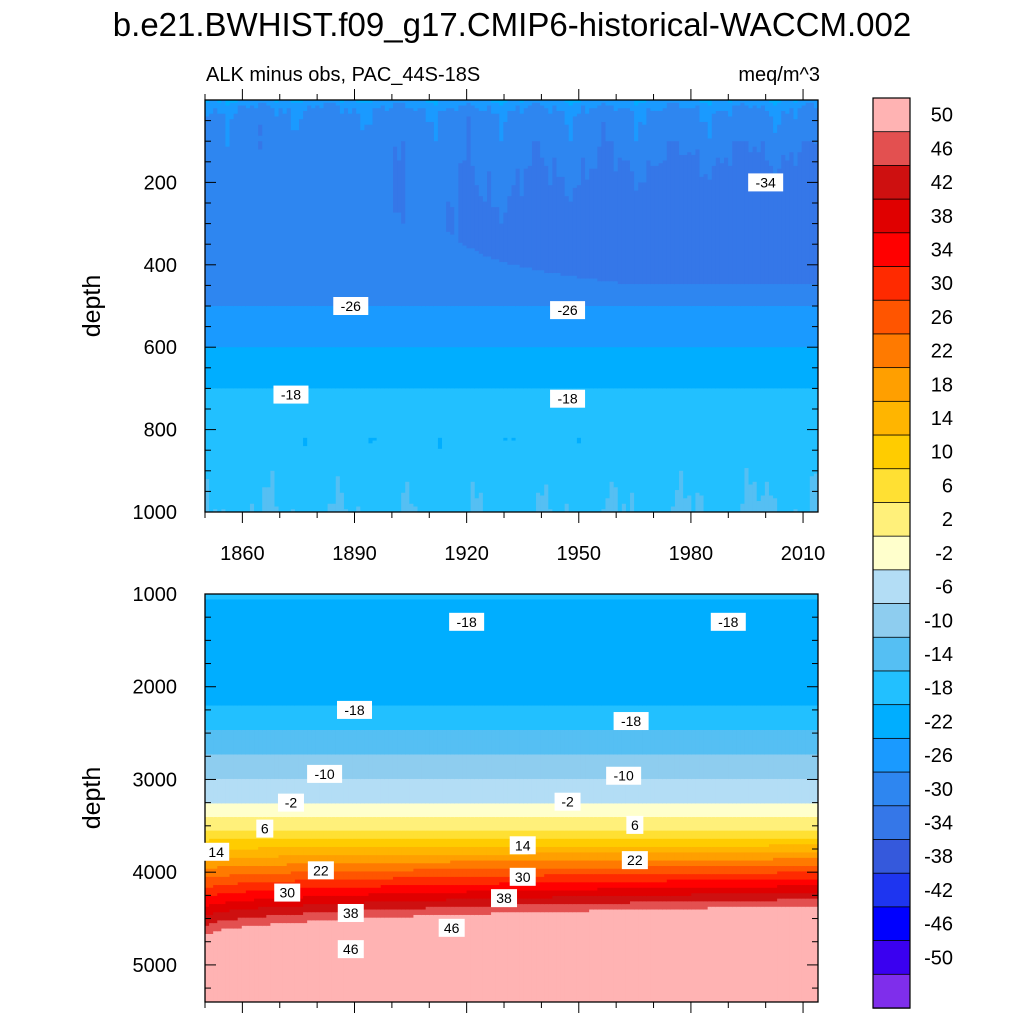 This screenshot has height=1024, width=1024. Describe the element at coordinates (631, 721) in the screenshot. I see `contour-label-text: -18` at that location.